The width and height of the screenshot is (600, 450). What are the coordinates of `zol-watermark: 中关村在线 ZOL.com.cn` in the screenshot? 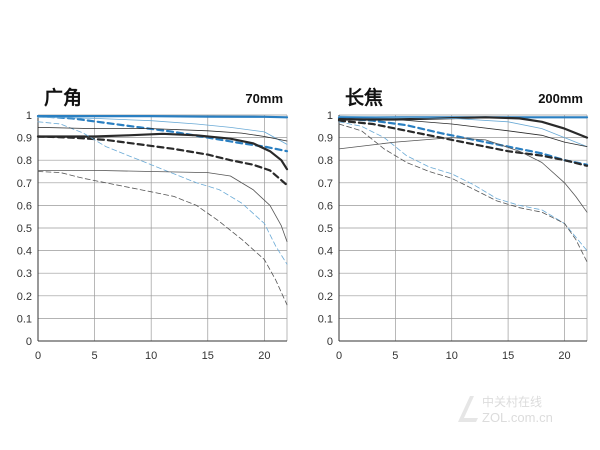 It's located at (505, 409).